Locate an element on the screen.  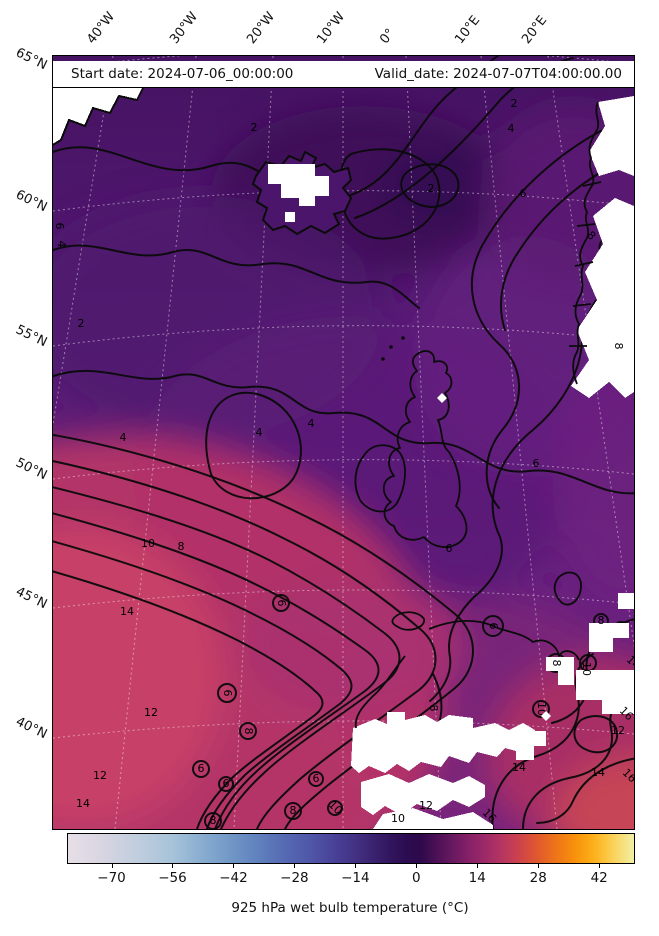
norway-fjords is located at coordinates (585, 264).